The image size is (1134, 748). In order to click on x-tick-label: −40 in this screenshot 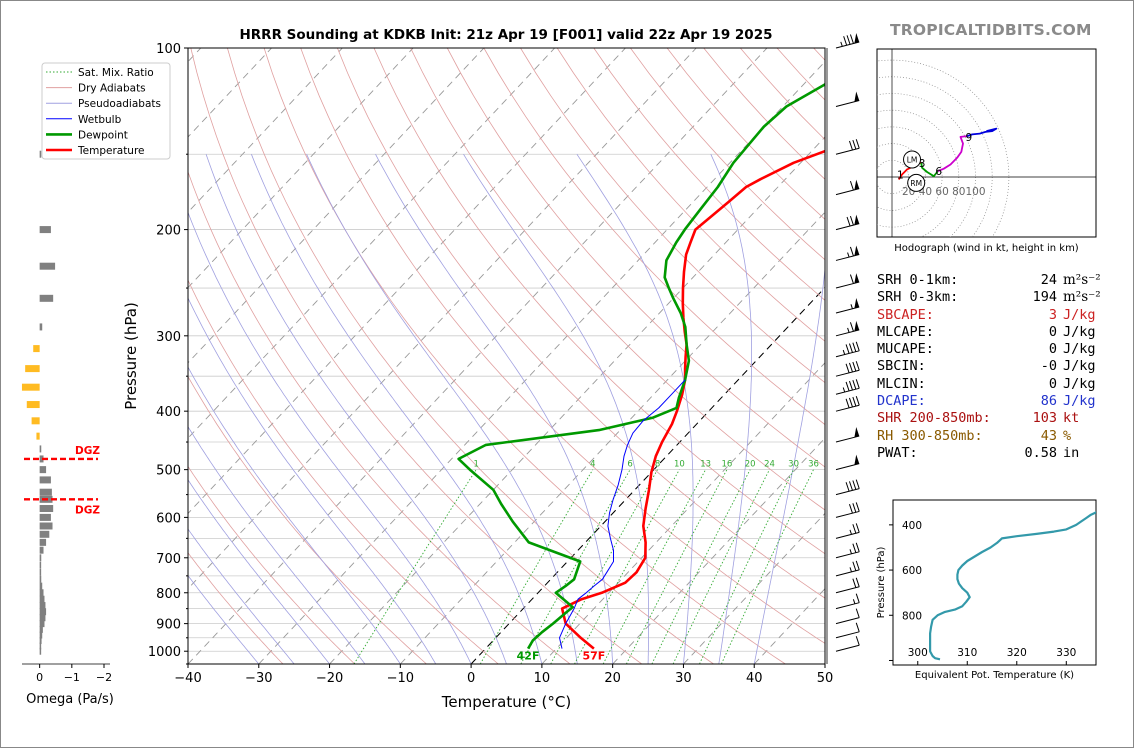, I will do `click(187, 678)`.